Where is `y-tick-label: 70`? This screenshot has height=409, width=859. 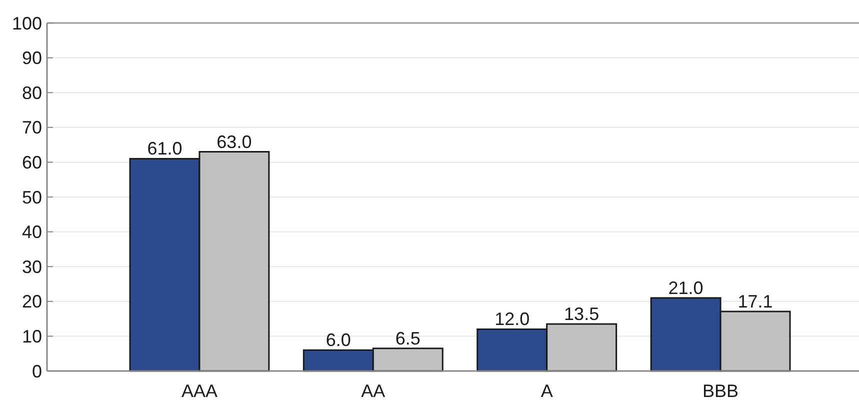 y-tick-label: 70 is located at coordinates (32, 128).